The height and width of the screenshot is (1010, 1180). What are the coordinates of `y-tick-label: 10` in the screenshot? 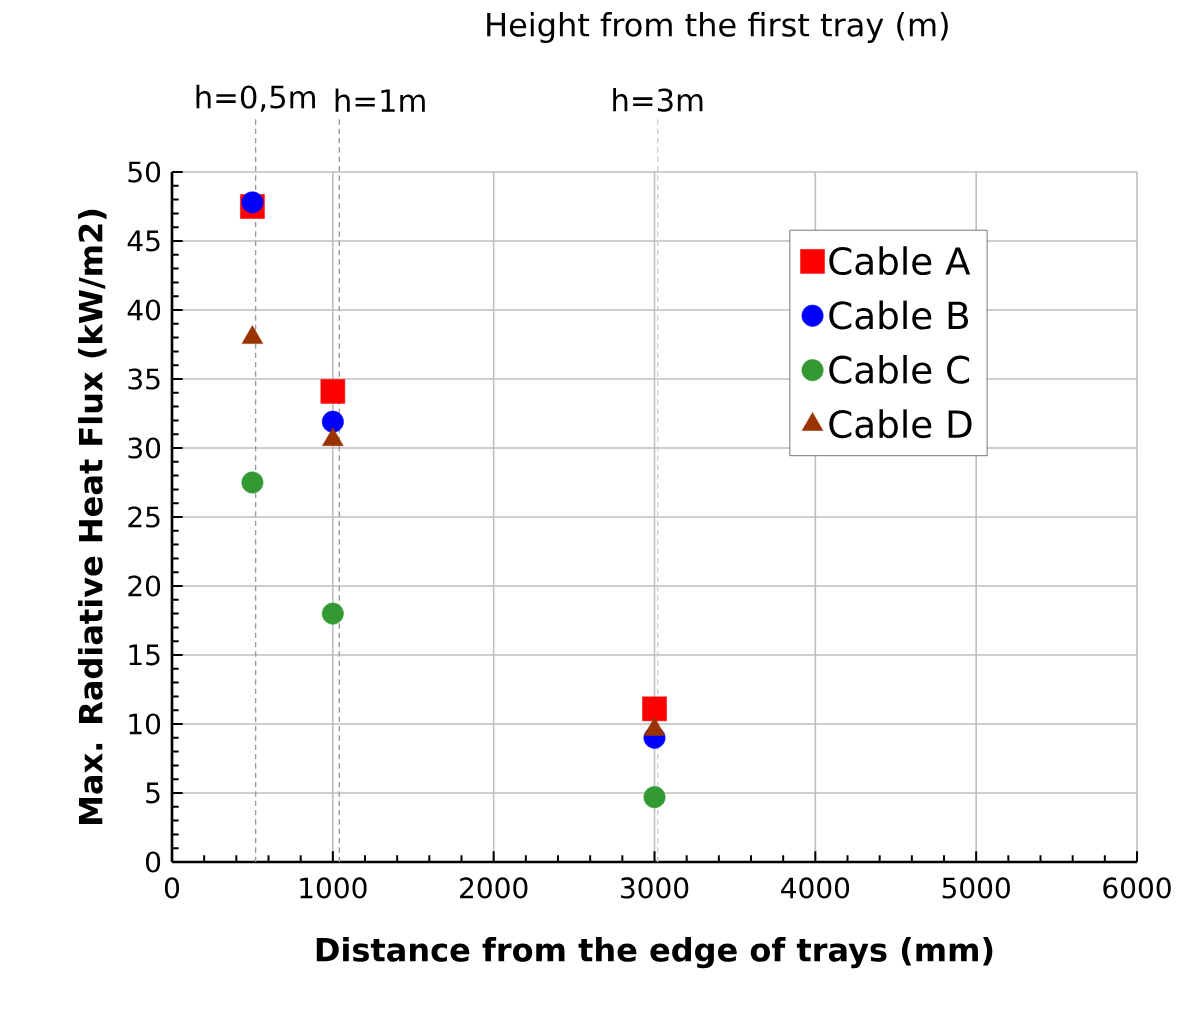 It's located at (145, 724).